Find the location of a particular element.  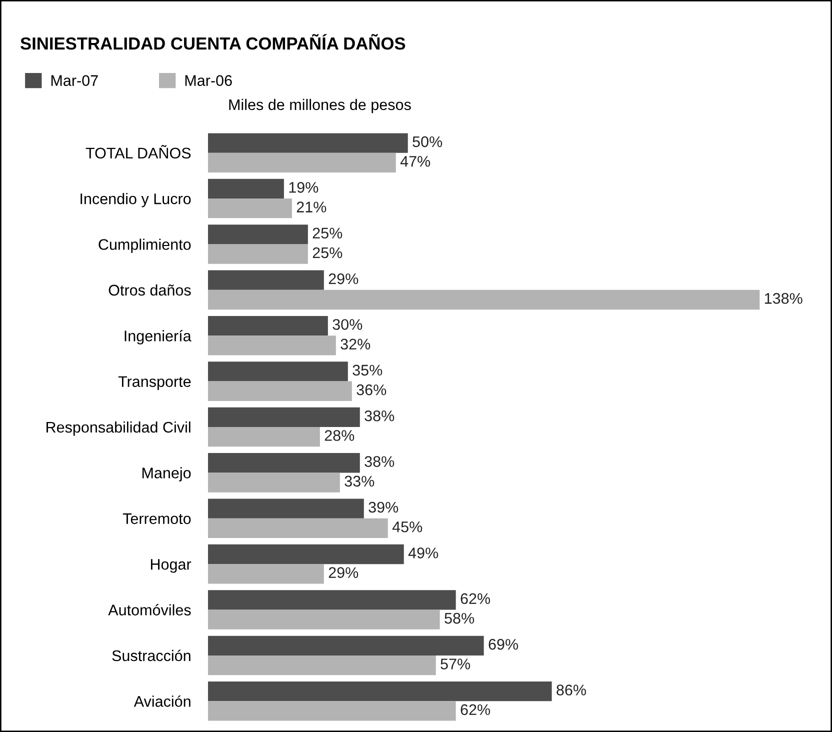

legend-label: Mar-07 is located at coordinates (74, 80).